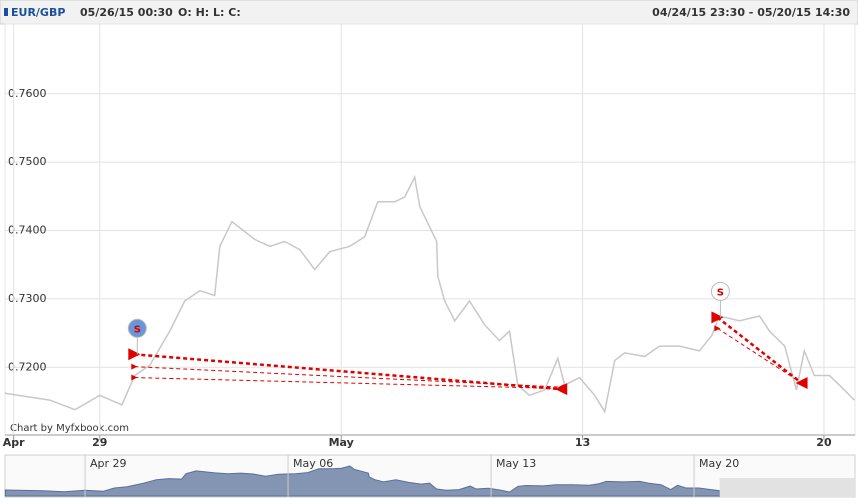  Describe the element at coordinates (824, 442) in the screenshot. I see `x-tick-label: 20` at that location.